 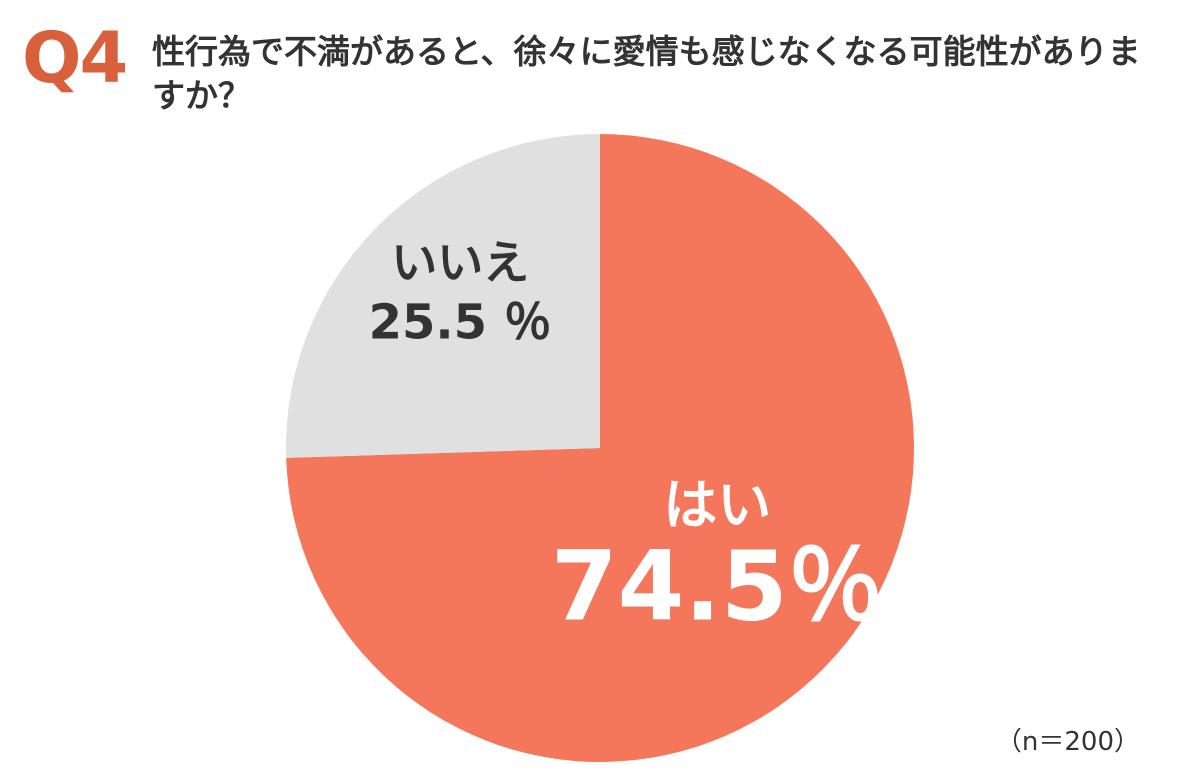 What do you see at coordinates (460, 323) in the screenshot?
I see `slice-value-no: 25.5 ％` at bounding box center [460, 323].